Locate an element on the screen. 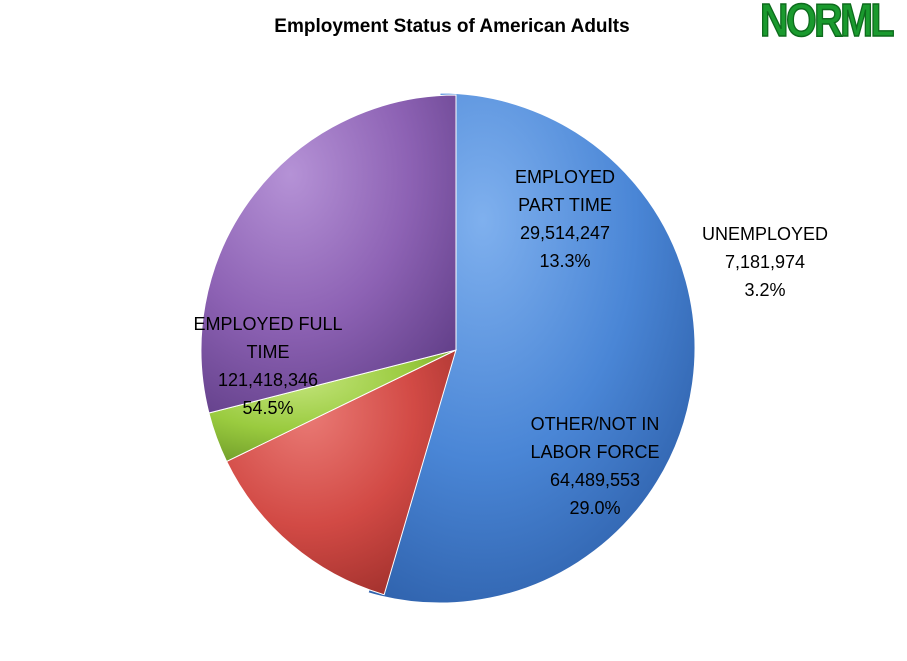  slice-label-employed-full-time: EMPLOYED FULL TIME 121,418,346 54.5% is located at coordinates (267, 366).